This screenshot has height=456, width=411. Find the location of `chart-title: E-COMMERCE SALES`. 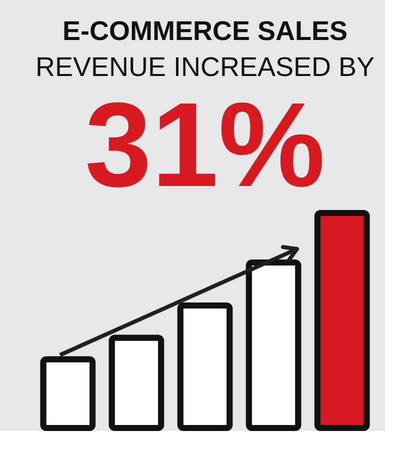

chart-title: E-COMMERCE SALES is located at coordinates (205, 31).